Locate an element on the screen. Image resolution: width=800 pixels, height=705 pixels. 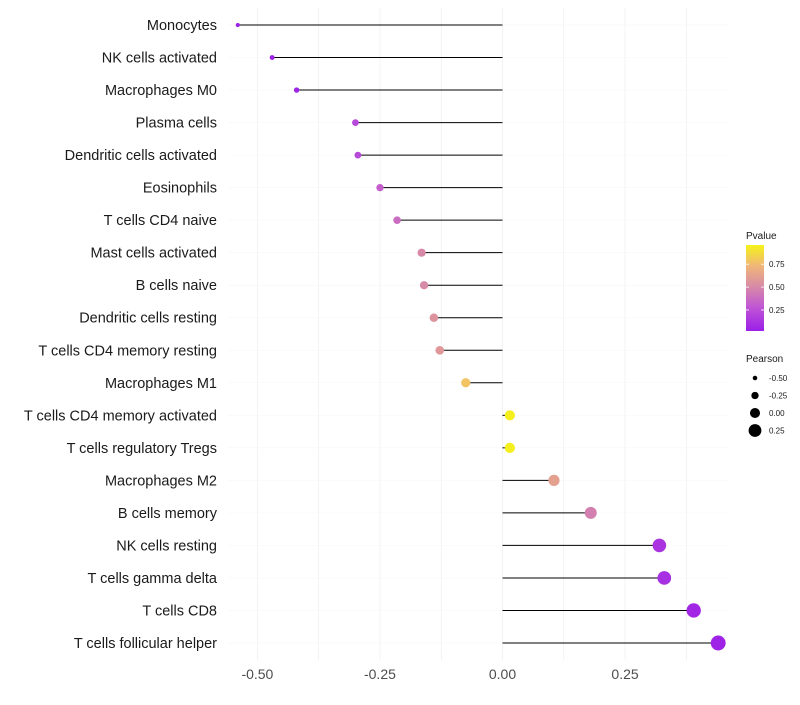
category-label: T cells regulatory Tregs is located at coordinates (142, 449).